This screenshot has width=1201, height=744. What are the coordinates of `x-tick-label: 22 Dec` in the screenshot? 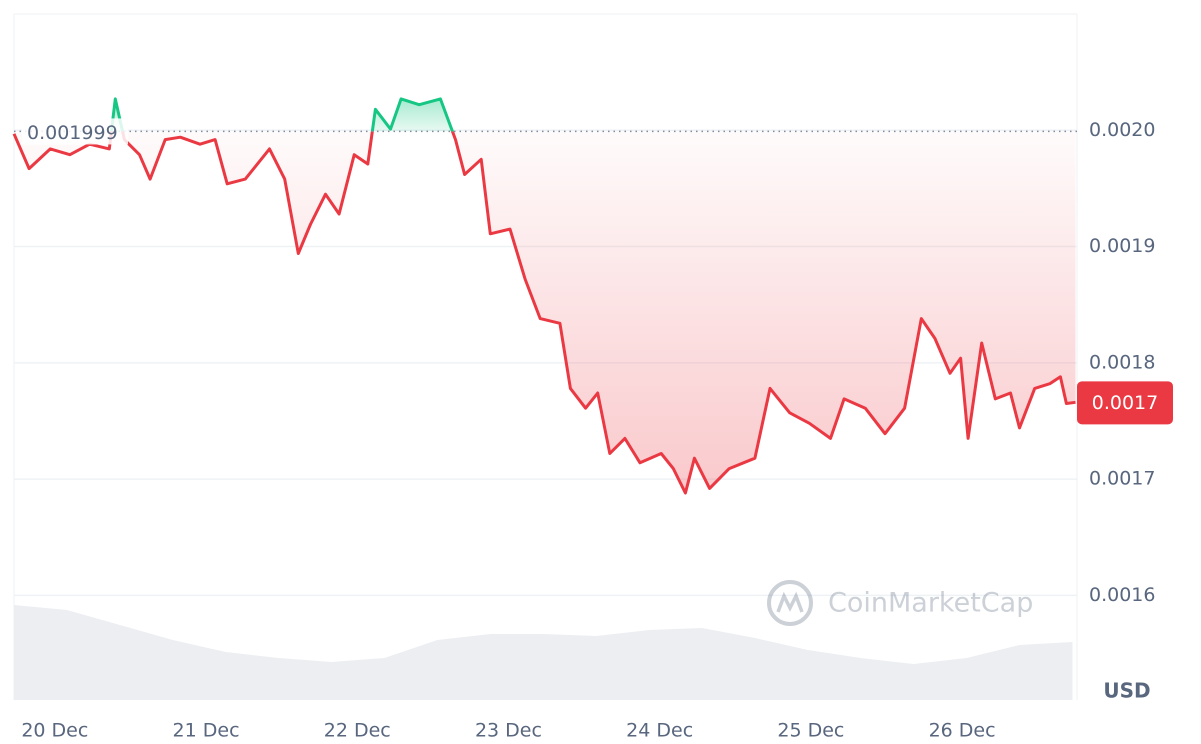 It's located at (357, 731).